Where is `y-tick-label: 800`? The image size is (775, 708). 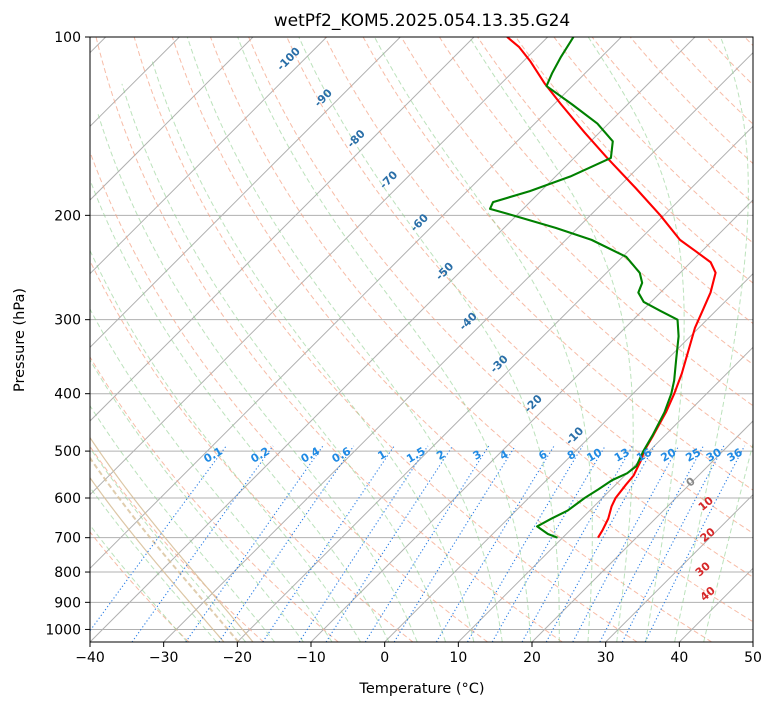 y-tick-label: 800 is located at coordinates (67, 573).